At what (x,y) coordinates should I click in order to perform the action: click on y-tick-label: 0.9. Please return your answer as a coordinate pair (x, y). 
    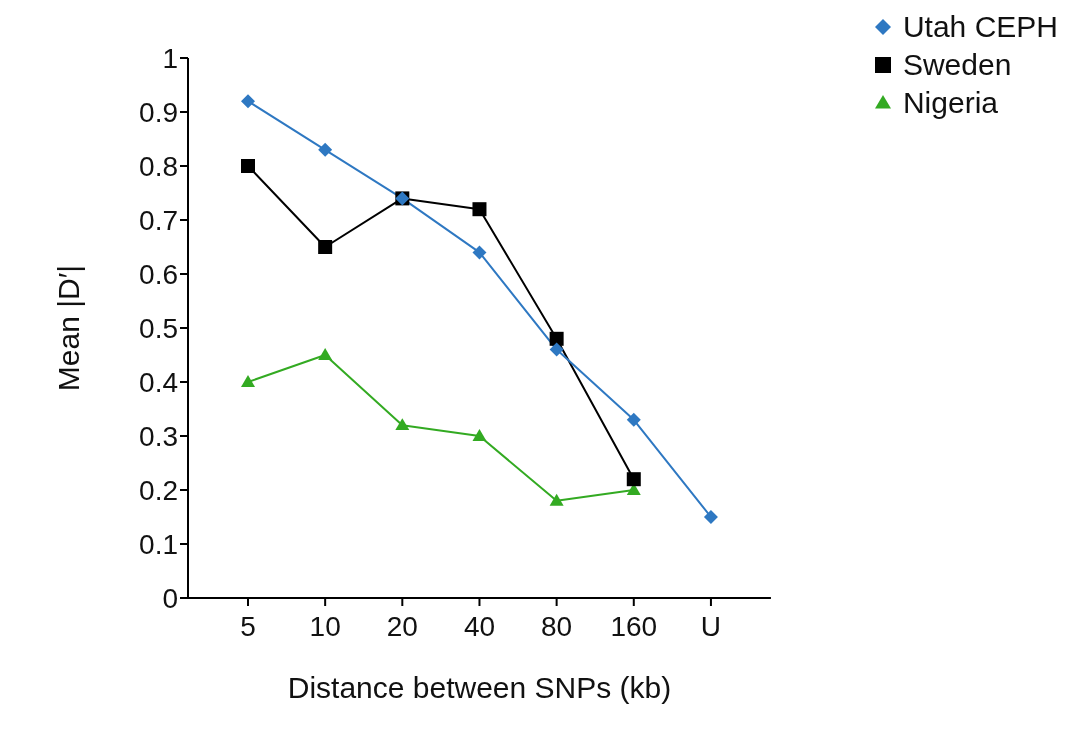
    Looking at the image, I should click on (158, 112).